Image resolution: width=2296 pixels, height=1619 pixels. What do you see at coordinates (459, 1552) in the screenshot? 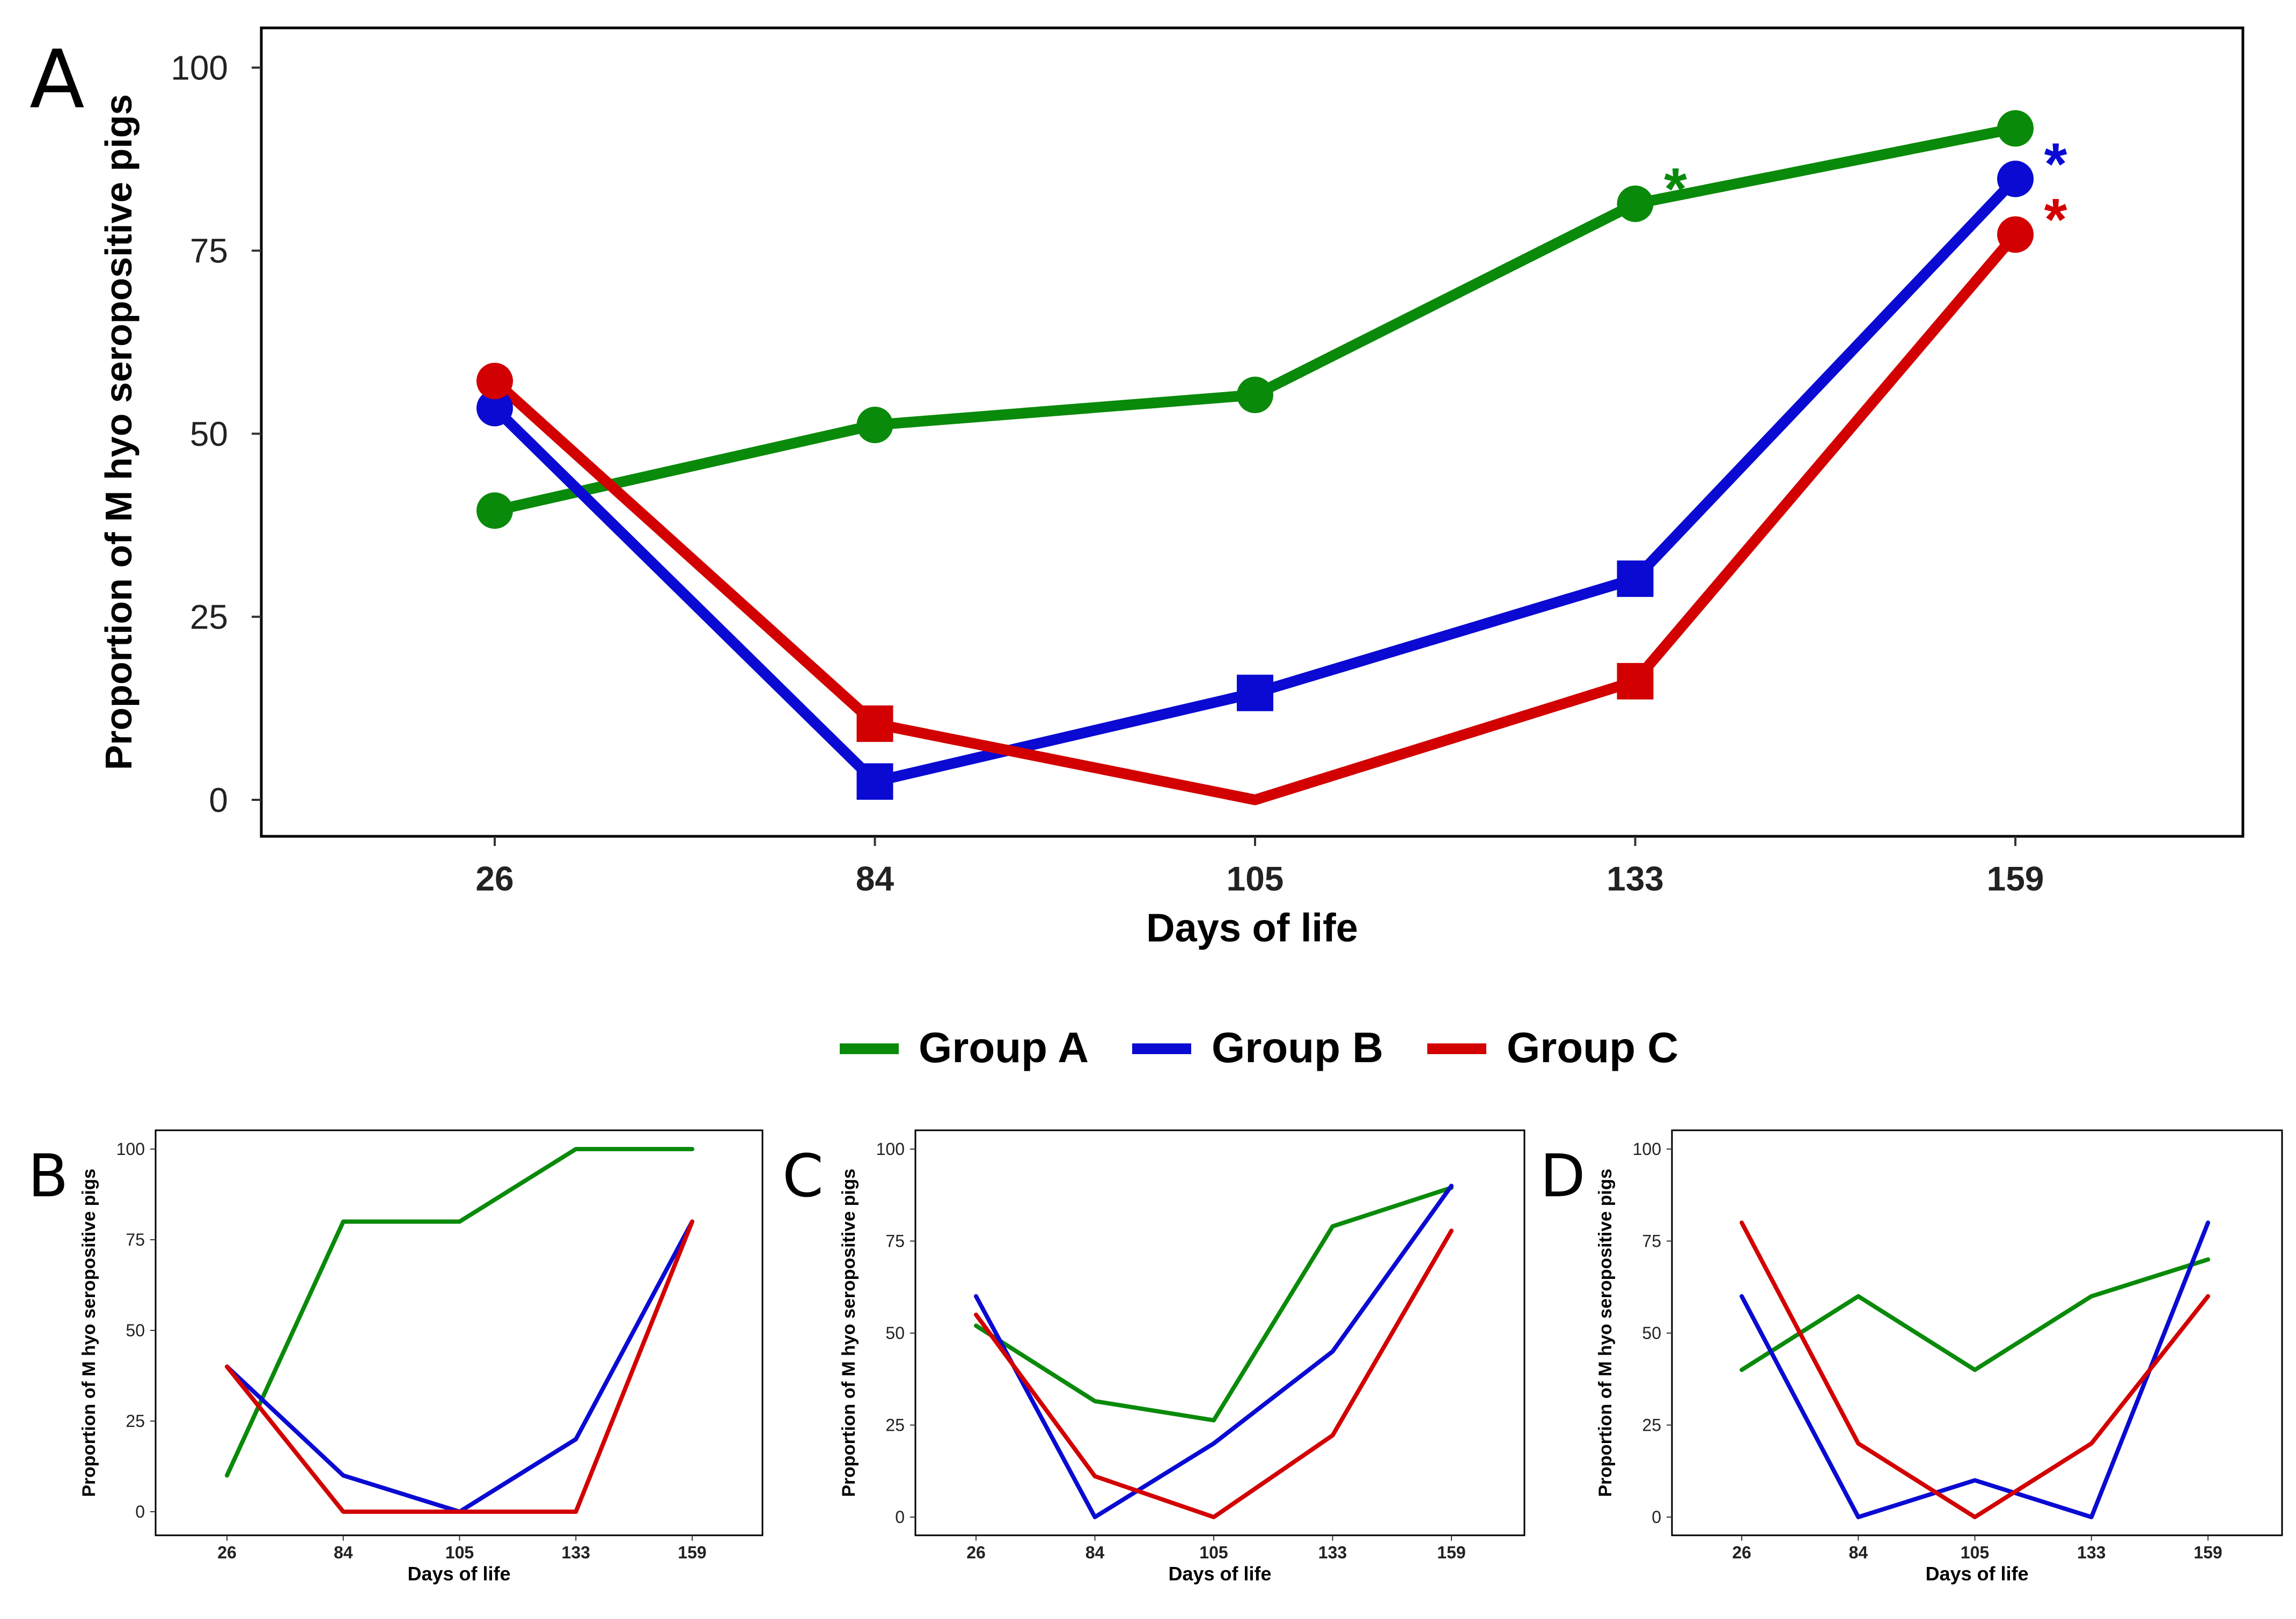
I see `panel-b-x-tick-label-105: 105` at bounding box center [459, 1552].